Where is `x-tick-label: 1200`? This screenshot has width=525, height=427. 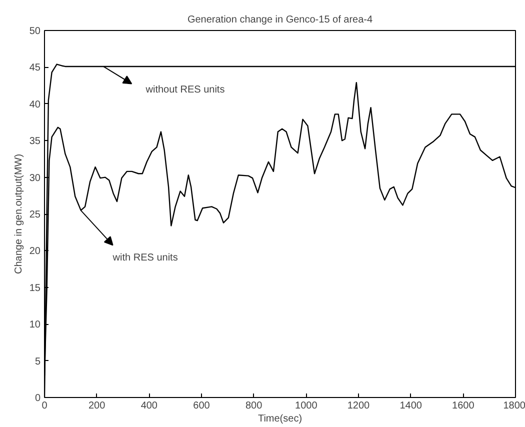
x-tick-label: 1200 is located at coordinates (358, 406).